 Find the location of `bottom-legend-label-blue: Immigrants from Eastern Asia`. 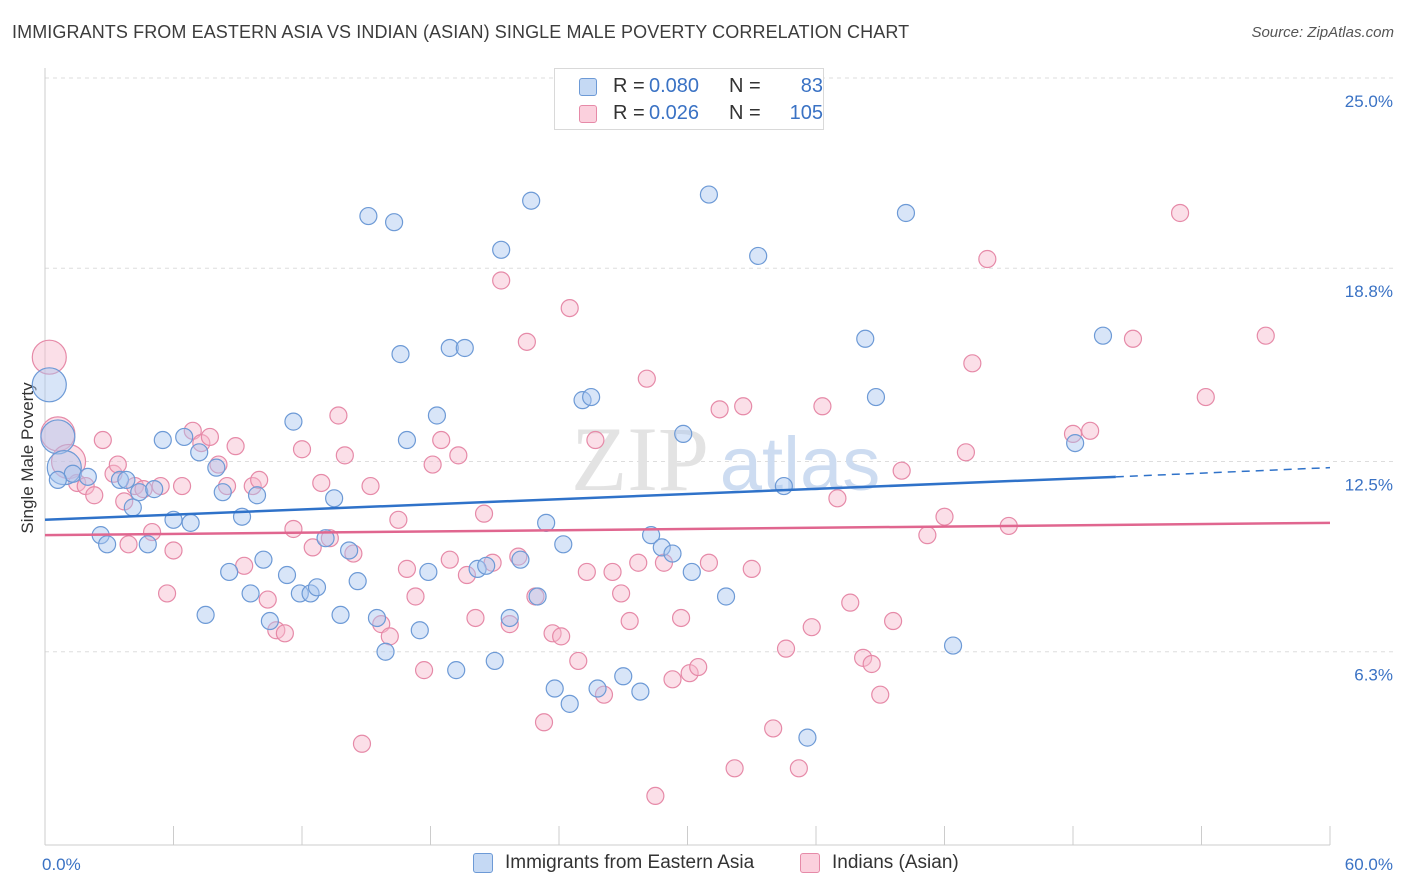

bottom-legend-label-blue: Immigrants from Eastern Asia is located at coordinates (630, 862).